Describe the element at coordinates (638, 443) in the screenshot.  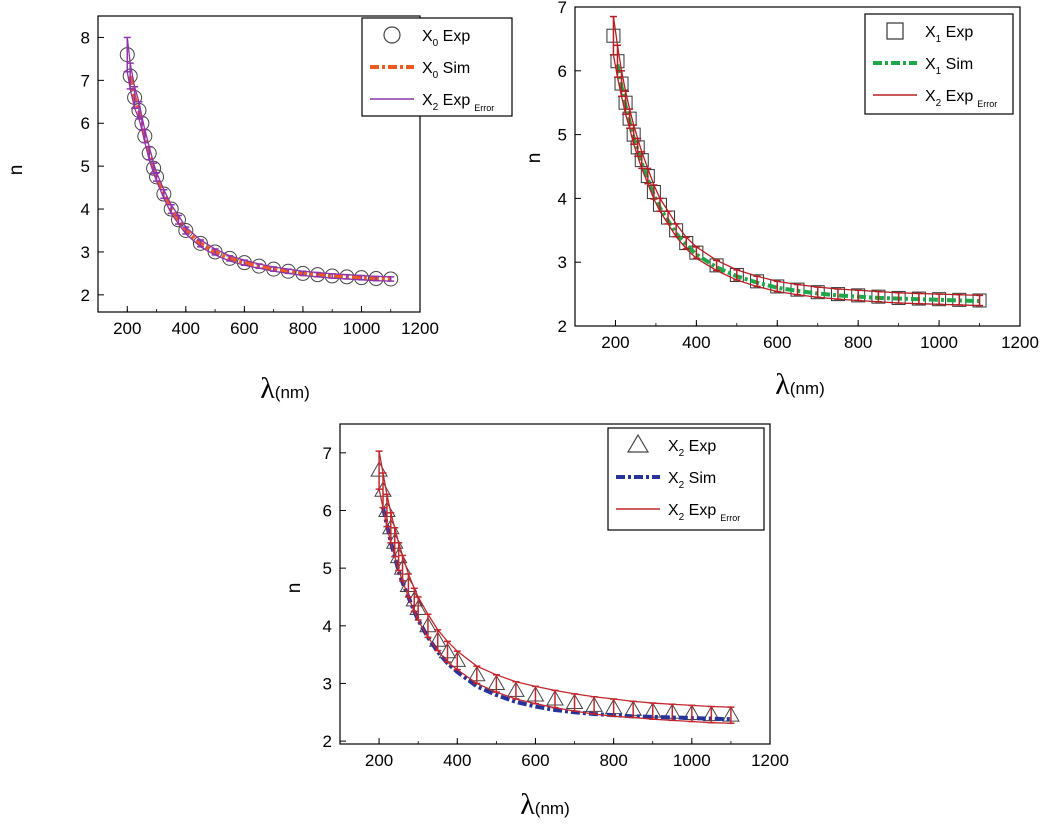
I see `legend-marker-triangle` at that location.